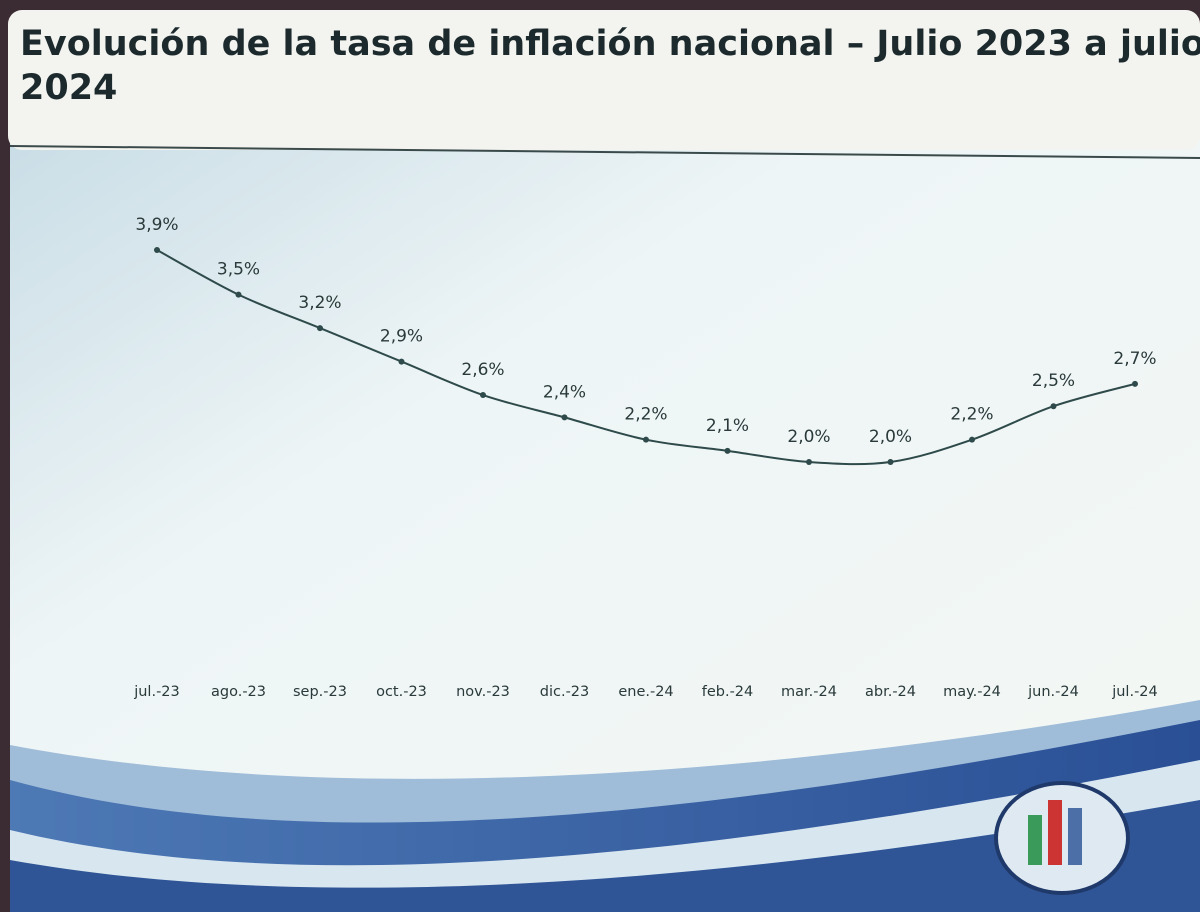 The image size is (1200, 912). I want to click on x-tick-label: ene.-24, so click(645, 692).